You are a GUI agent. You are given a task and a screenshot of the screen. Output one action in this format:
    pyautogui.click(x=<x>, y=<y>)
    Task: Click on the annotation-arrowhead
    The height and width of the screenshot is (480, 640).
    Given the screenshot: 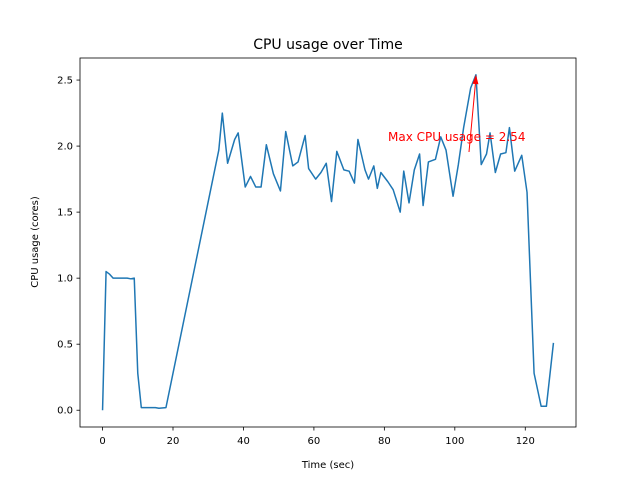 What is the action you would take?
    pyautogui.click(x=475, y=79)
    